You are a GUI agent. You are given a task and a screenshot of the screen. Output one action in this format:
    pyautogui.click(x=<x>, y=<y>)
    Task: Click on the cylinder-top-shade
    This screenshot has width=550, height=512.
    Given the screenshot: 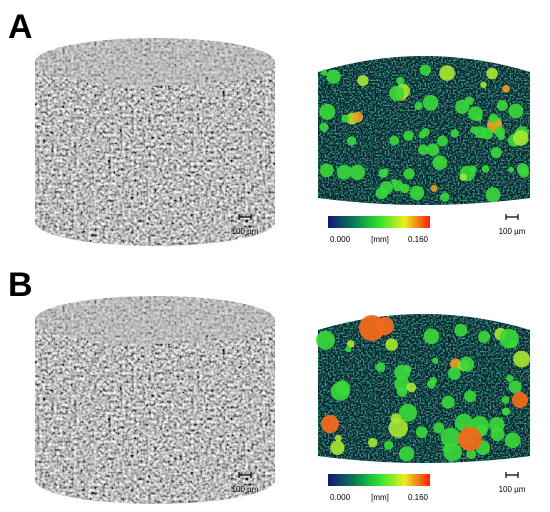 What is the action you would take?
    pyautogui.click(x=155, y=62)
    